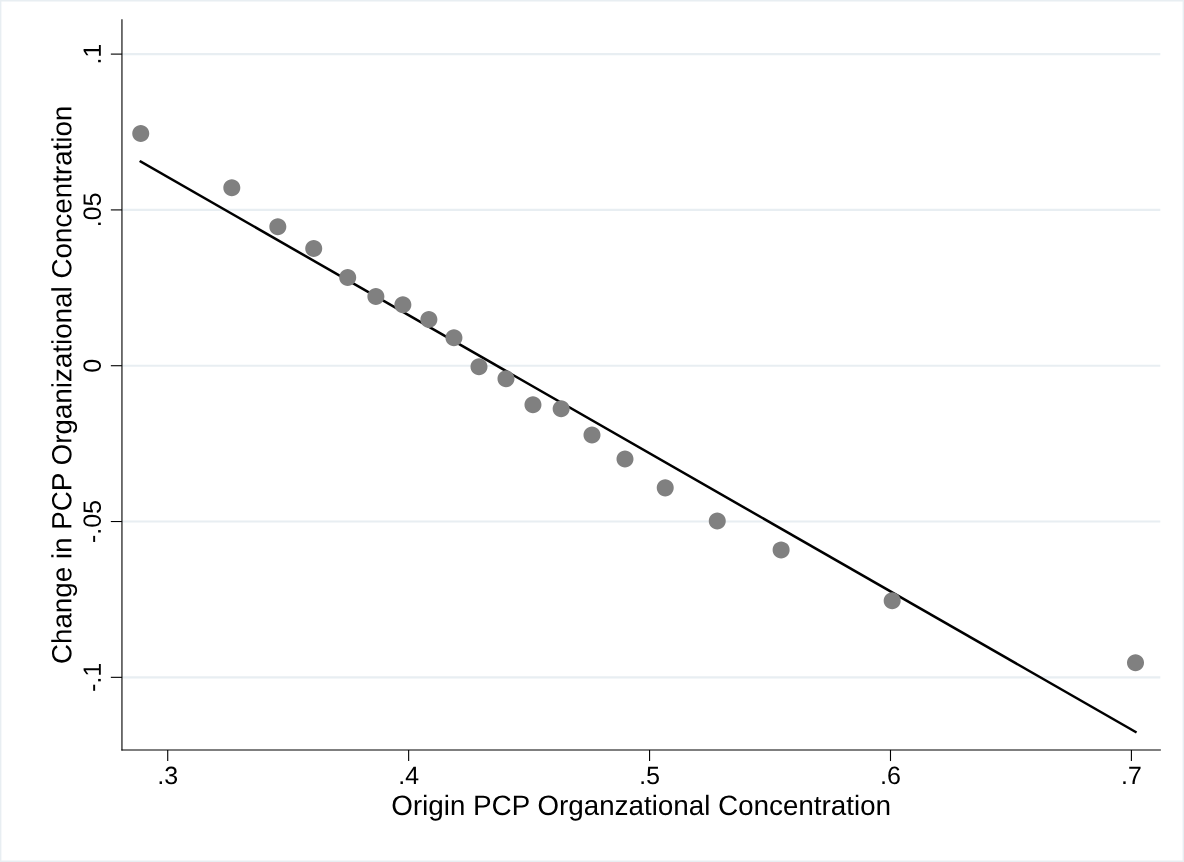  Describe the element at coordinates (409, 775) in the screenshot. I see `x-tick-label: .4` at that location.